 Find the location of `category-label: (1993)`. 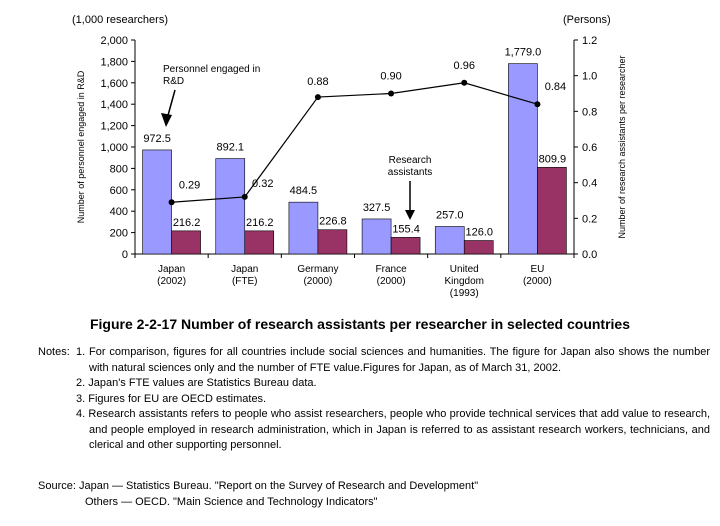

category-label: (1993) is located at coordinates (464, 293).